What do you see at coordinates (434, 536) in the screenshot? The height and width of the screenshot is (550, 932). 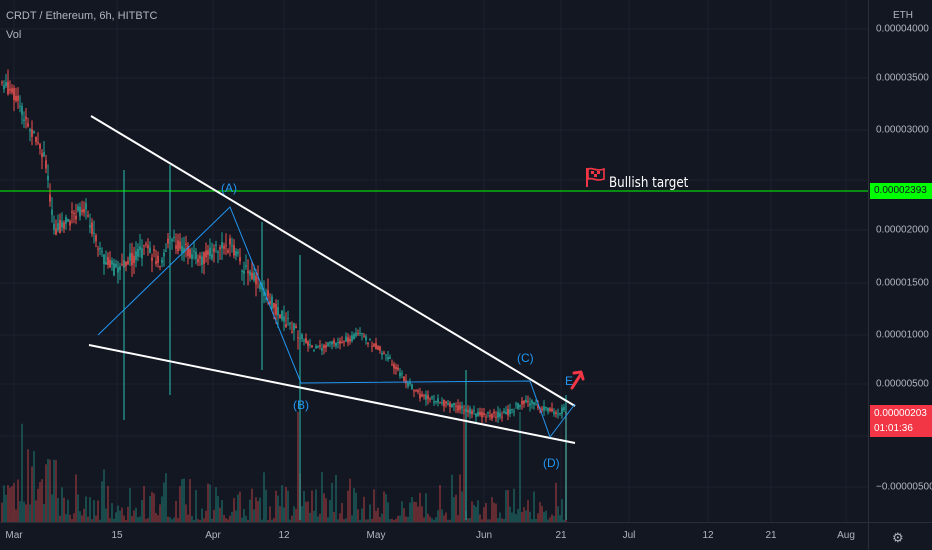 I see `time-axis` at bounding box center [434, 536].